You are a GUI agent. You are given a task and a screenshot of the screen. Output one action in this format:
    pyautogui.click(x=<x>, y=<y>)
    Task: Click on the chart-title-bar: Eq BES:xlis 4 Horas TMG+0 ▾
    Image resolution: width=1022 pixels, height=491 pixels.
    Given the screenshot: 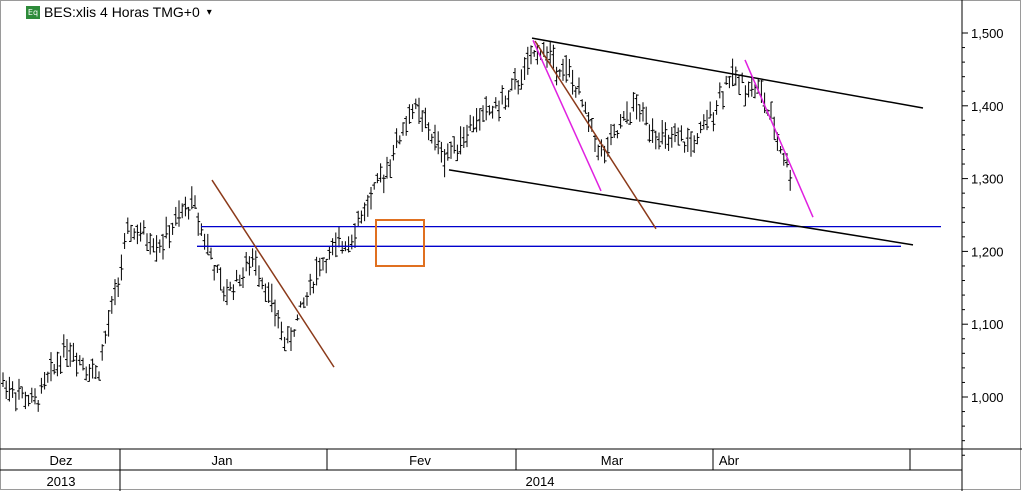 What is the action you would take?
    pyautogui.click(x=119, y=12)
    